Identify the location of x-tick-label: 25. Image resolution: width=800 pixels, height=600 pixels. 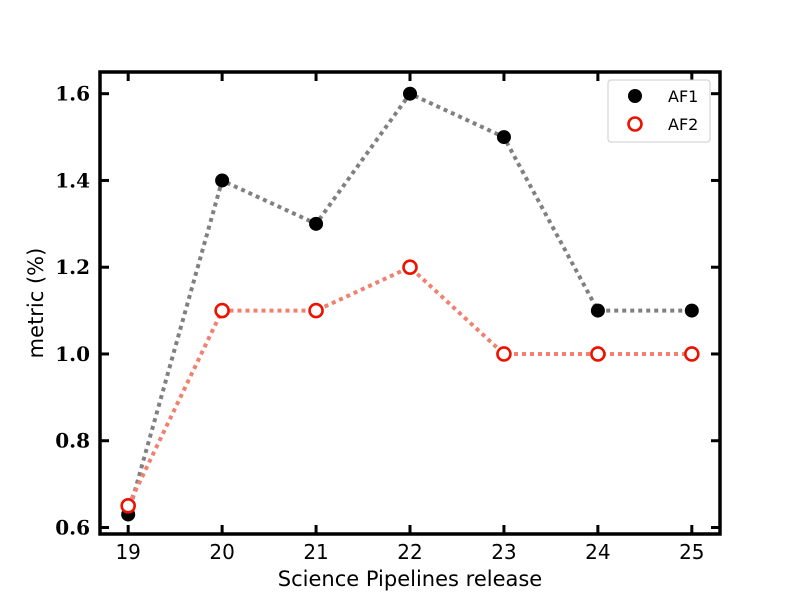
(691, 552).